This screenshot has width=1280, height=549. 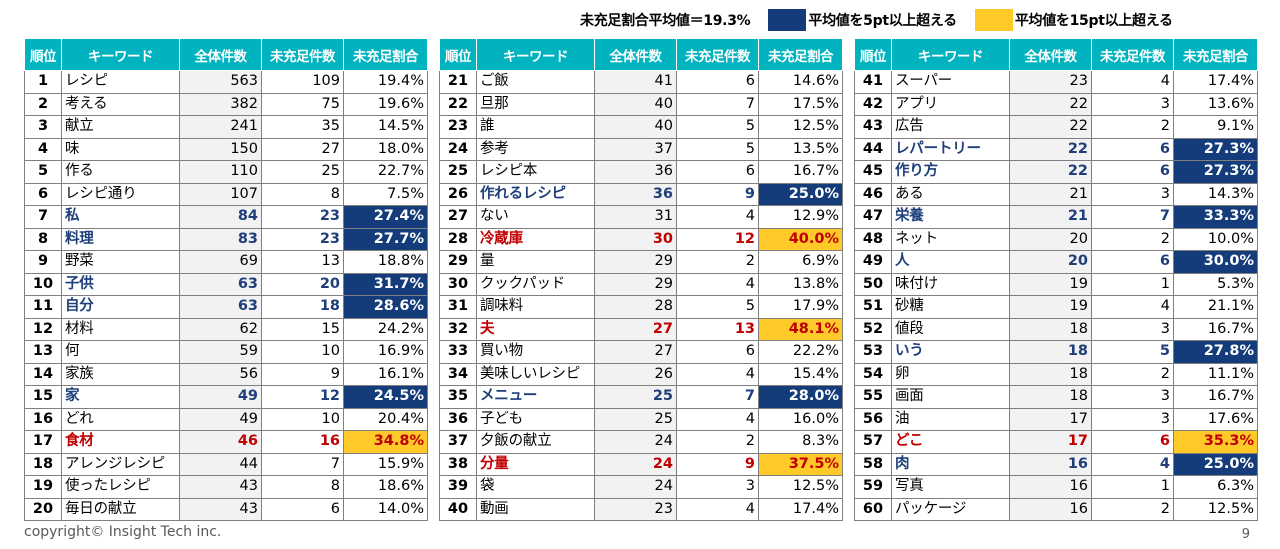 What do you see at coordinates (385, 172) in the screenshot?
I see `unmet-ratio-cell: 22.7%` at bounding box center [385, 172].